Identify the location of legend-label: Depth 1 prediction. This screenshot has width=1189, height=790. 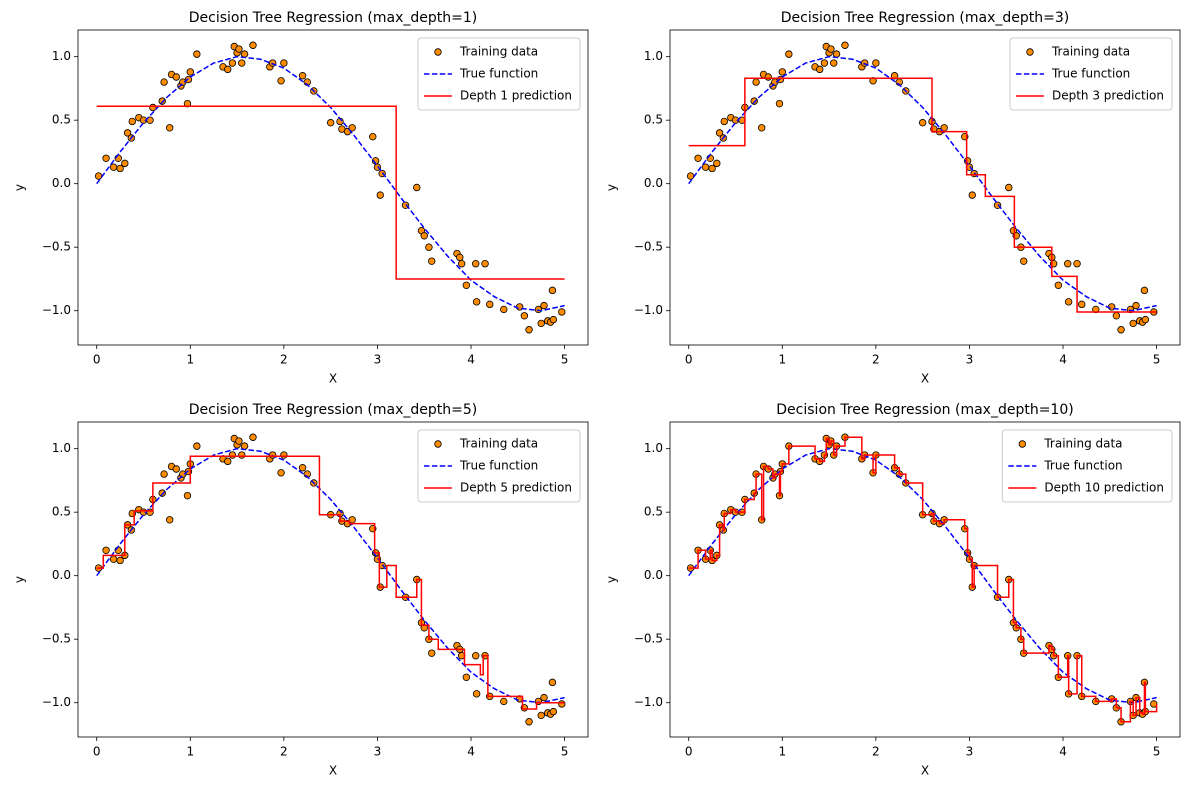
(516, 96).